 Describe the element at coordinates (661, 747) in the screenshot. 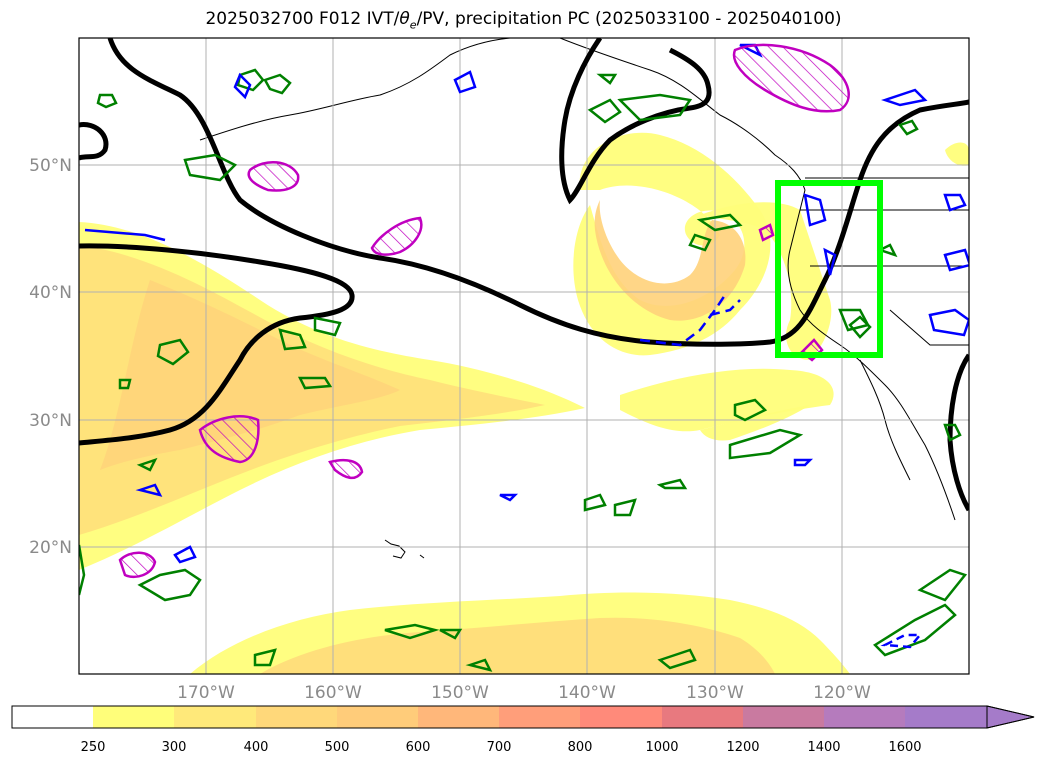

I see `colorbar-tick-label: 1000` at that location.